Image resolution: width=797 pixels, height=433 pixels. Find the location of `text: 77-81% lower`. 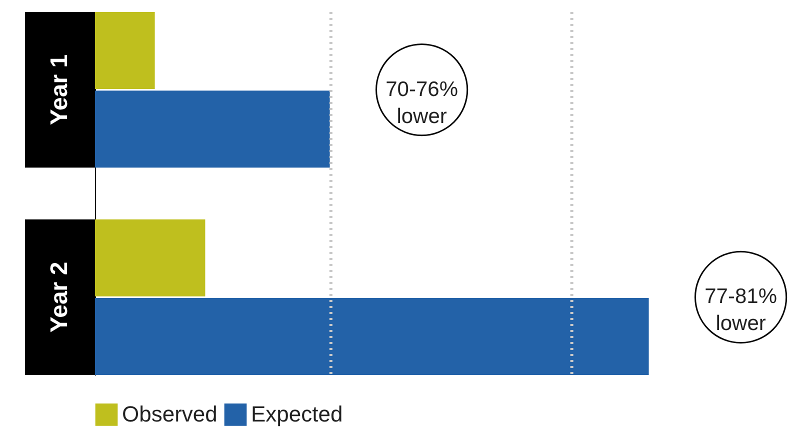

text: 77-81% lower is located at coordinates (740, 310).